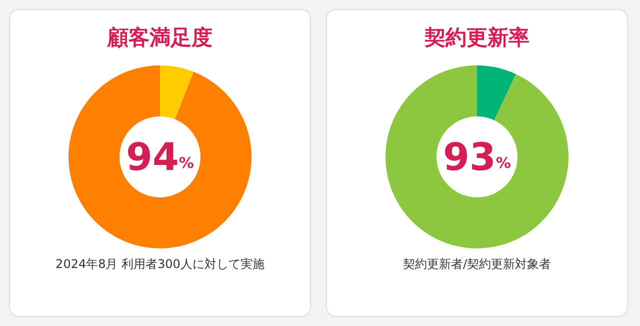 The image size is (640, 326). Describe the element at coordinates (160, 264) in the screenshot. I see `text: 2024年8月 利用者300人に対して実施` at that location.